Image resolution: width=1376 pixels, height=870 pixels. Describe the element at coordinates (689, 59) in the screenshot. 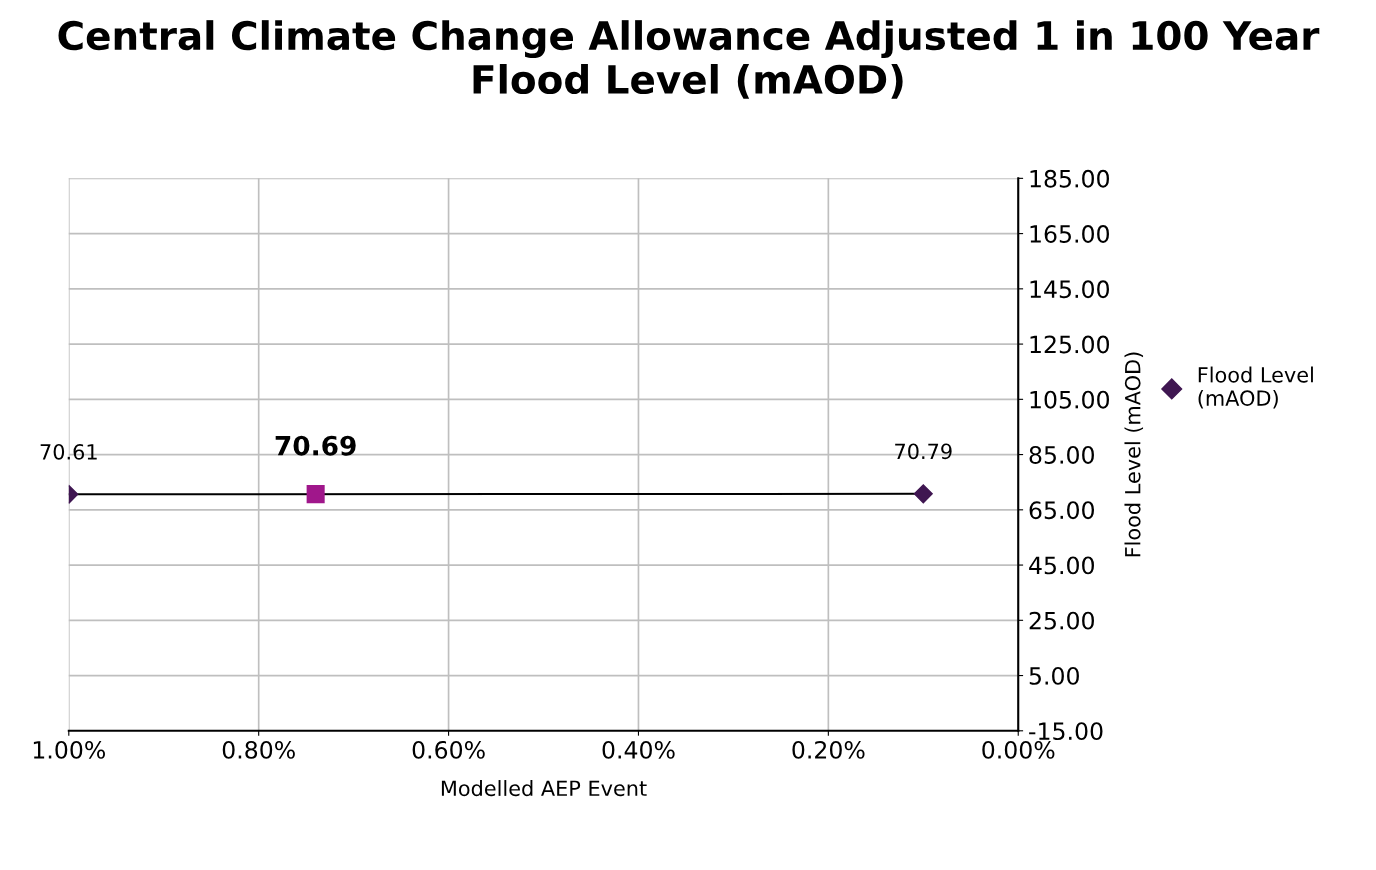

I see `chart-title: Central Climate Change Allowance Adjusted 1 in 100 Year Flood Level (mAOD)` at that location.